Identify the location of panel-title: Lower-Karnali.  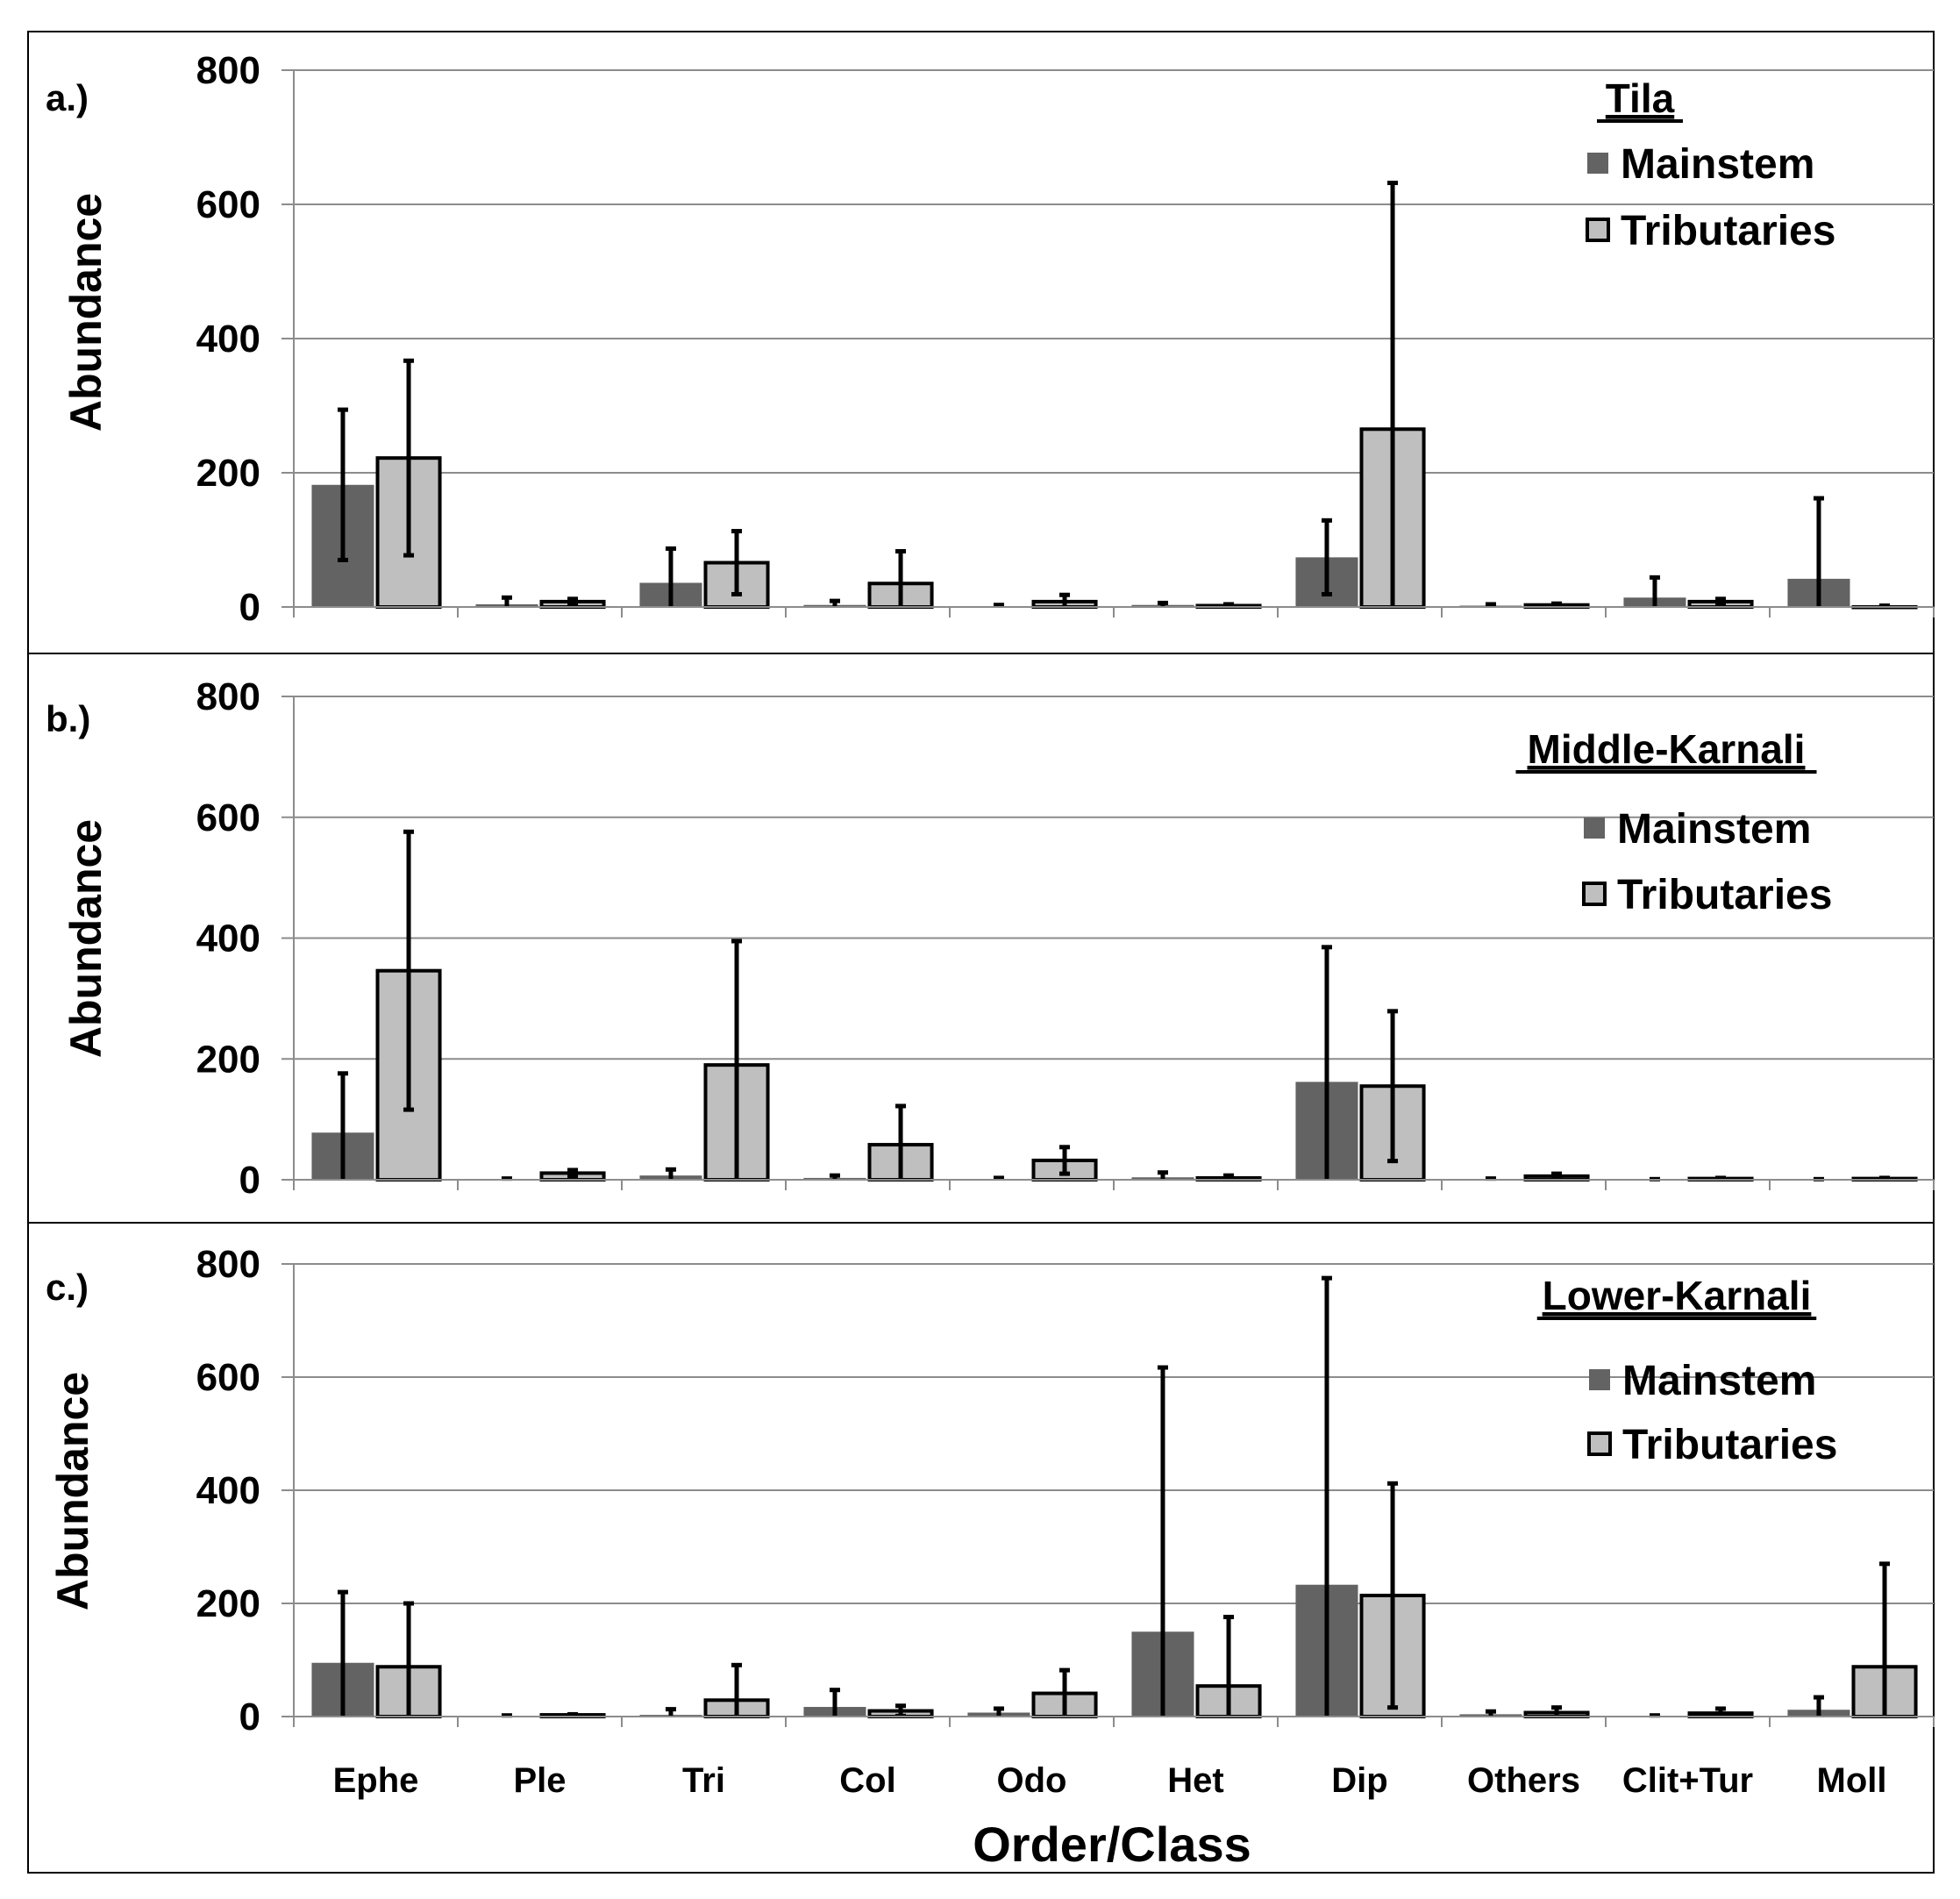
(1678, 1295).